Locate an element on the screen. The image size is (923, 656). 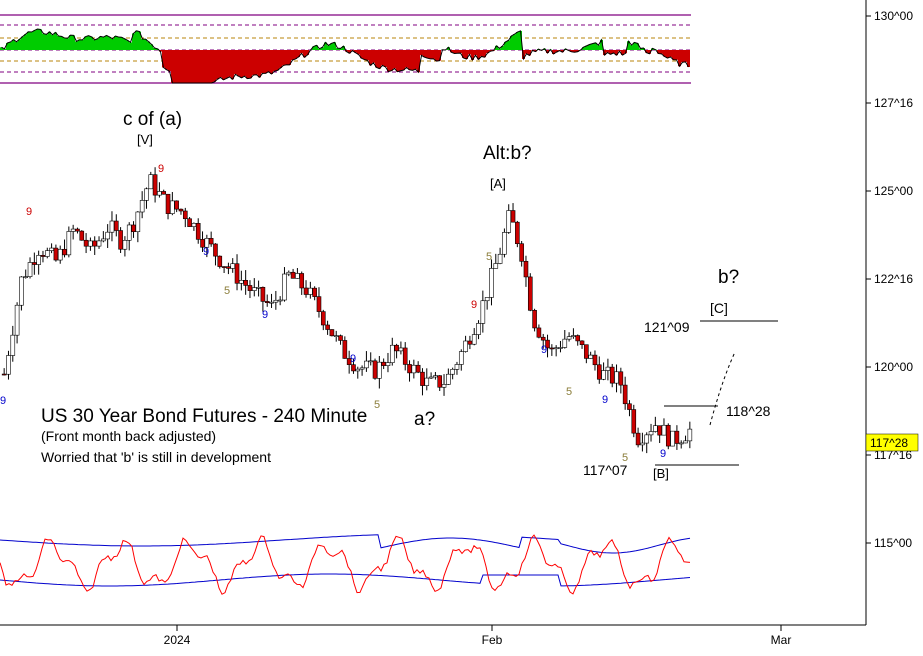
level-label-117-07: 117^07 is located at coordinates (605, 470).